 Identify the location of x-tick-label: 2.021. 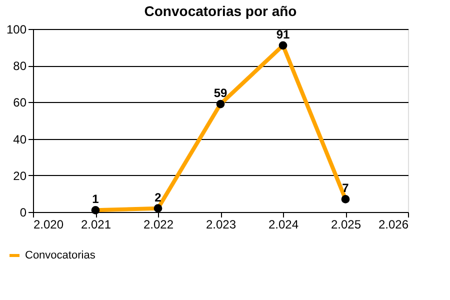
(96, 225).